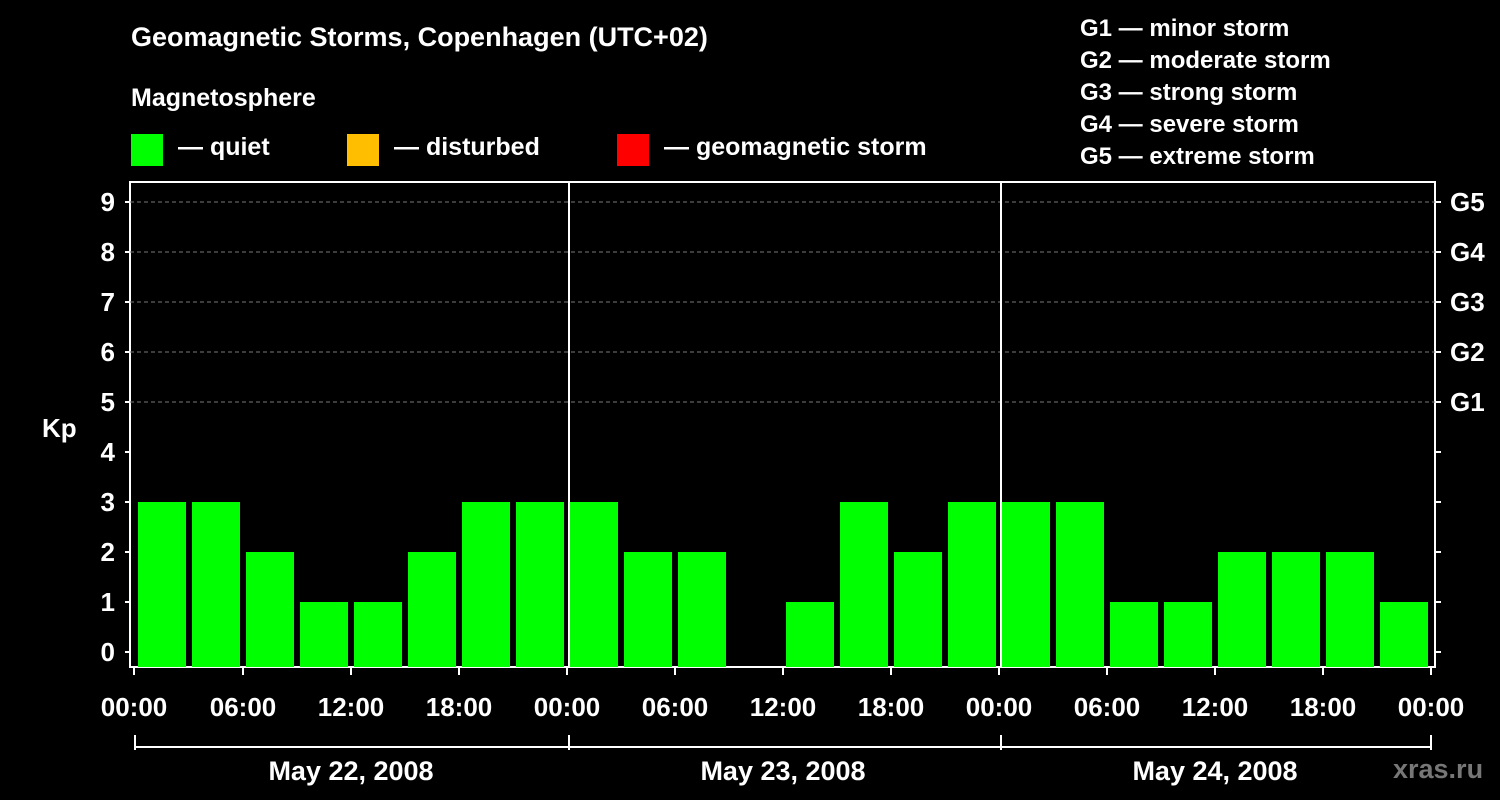 This screenshot has width=1500, height=800. Describe the element at coordinates (1467, 252) in the screenshot. I see `g-scale-label: G4` at that location.